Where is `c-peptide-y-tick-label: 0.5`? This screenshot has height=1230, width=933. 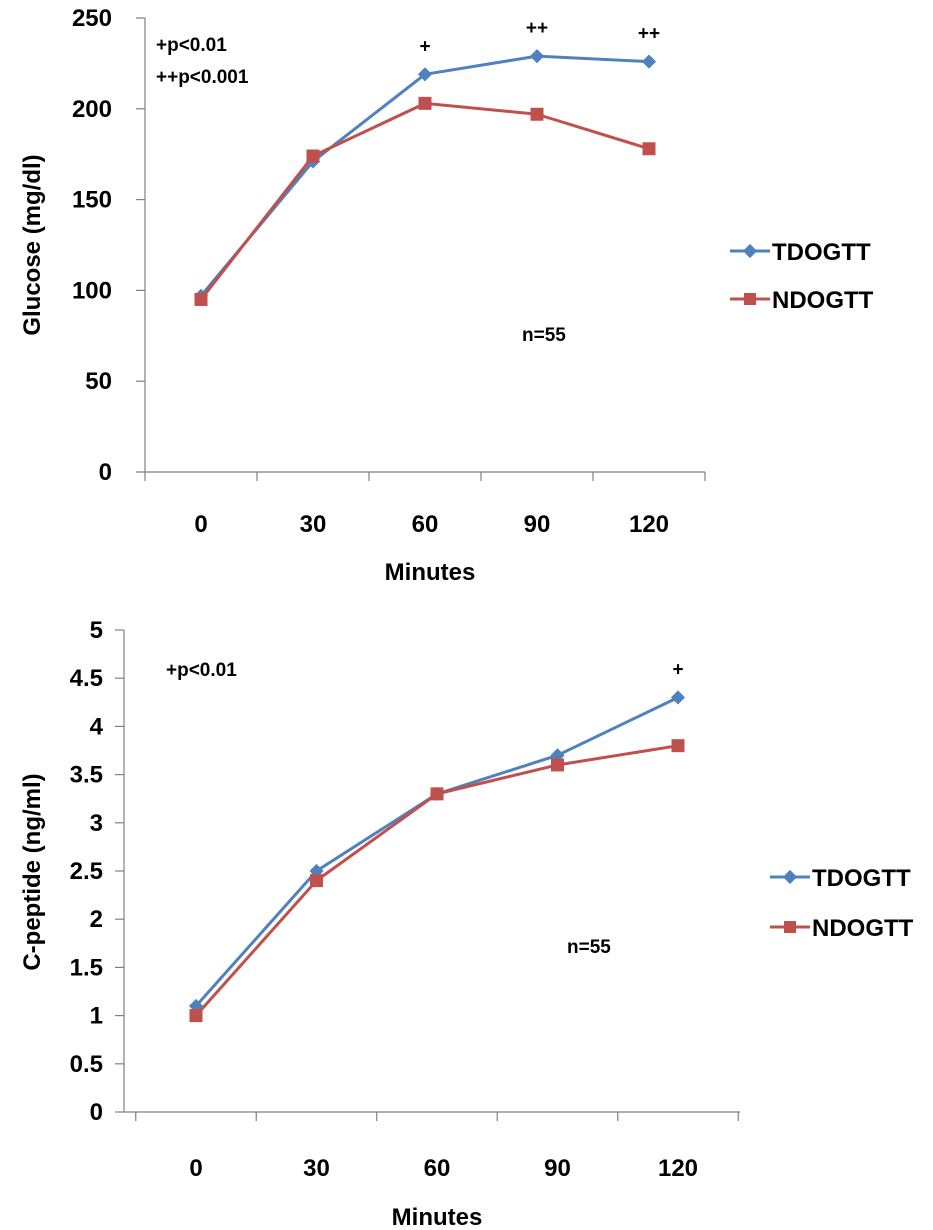 c-peptide-y-tick-label: 0.5 is located at coordinates (86, 1064).